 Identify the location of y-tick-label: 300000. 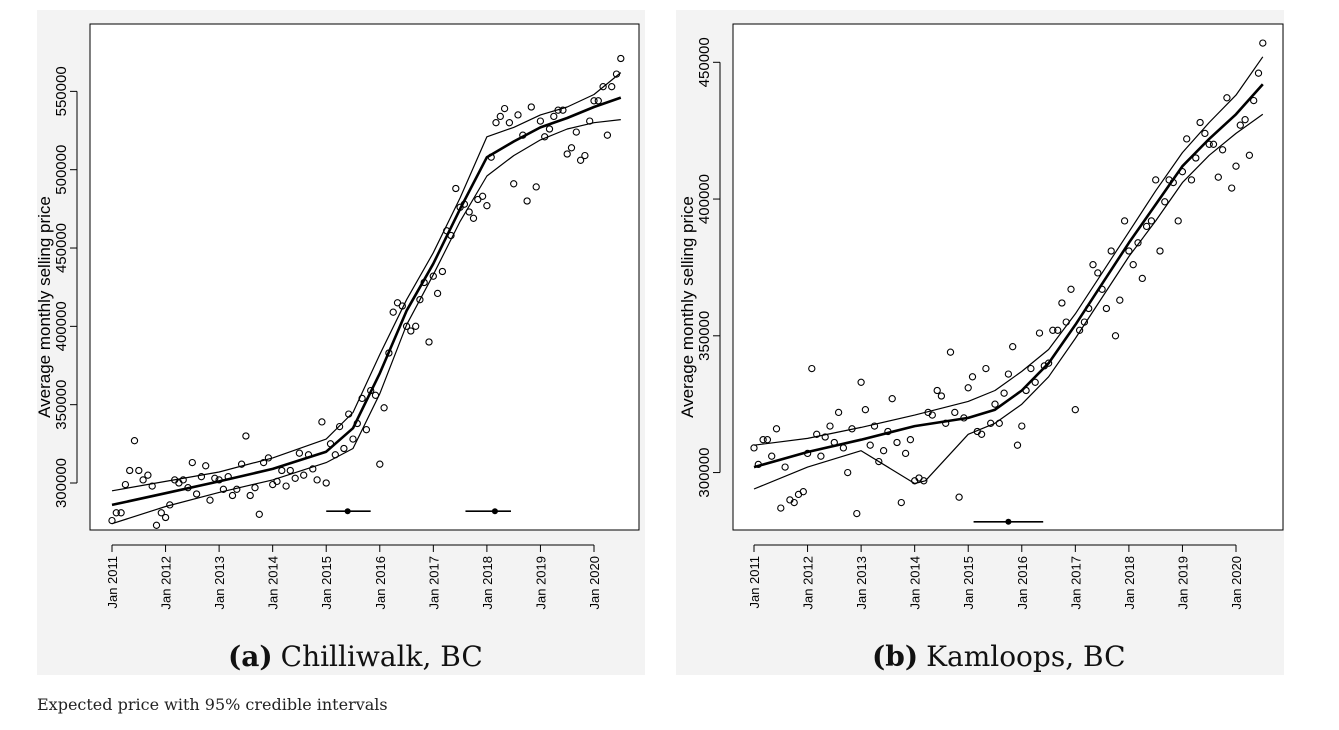
(61, 483).